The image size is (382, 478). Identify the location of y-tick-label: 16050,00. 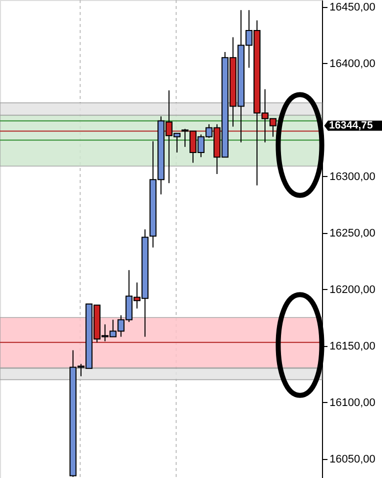
(353, 459).